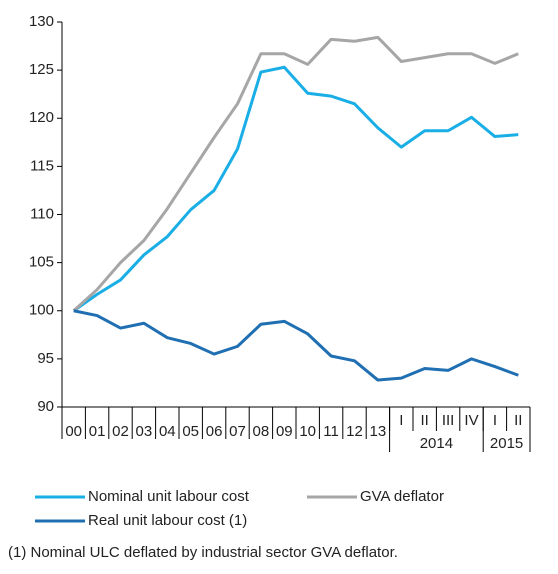 The image size is (558, 574). I want to click on x-tick-label: 05, so click(190, 431).